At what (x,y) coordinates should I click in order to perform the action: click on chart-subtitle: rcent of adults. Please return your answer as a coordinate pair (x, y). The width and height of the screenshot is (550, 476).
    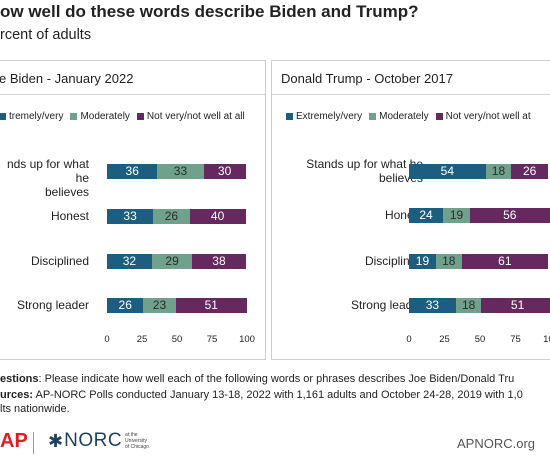
    Looking at the image, I should click on (46, 35).